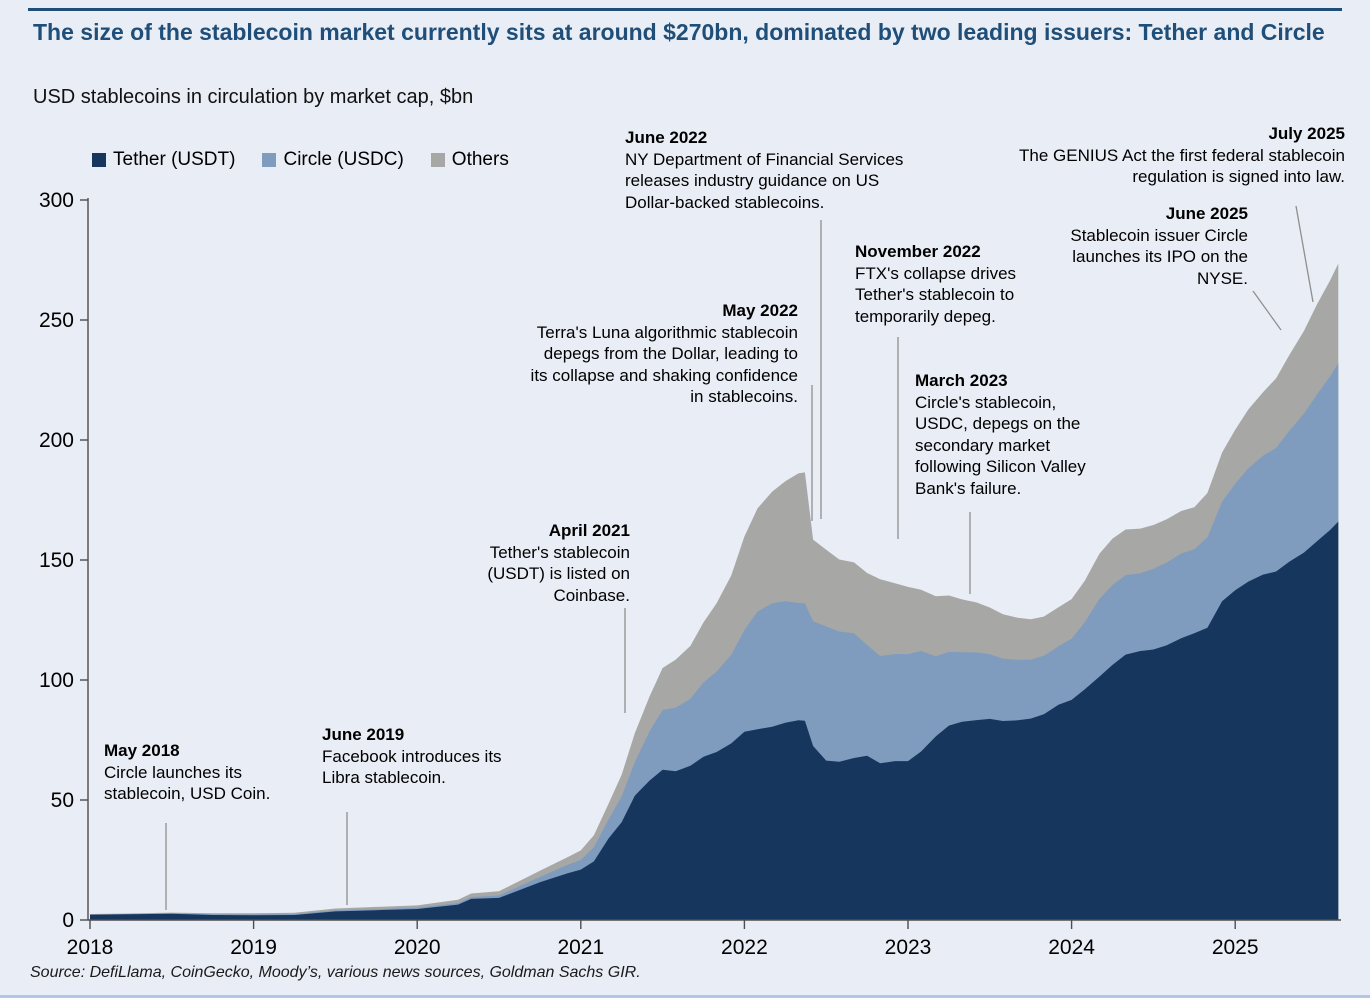 The image size is (1370, 998). I want to click on x-tick-label: 2025, so click(1235, 947).